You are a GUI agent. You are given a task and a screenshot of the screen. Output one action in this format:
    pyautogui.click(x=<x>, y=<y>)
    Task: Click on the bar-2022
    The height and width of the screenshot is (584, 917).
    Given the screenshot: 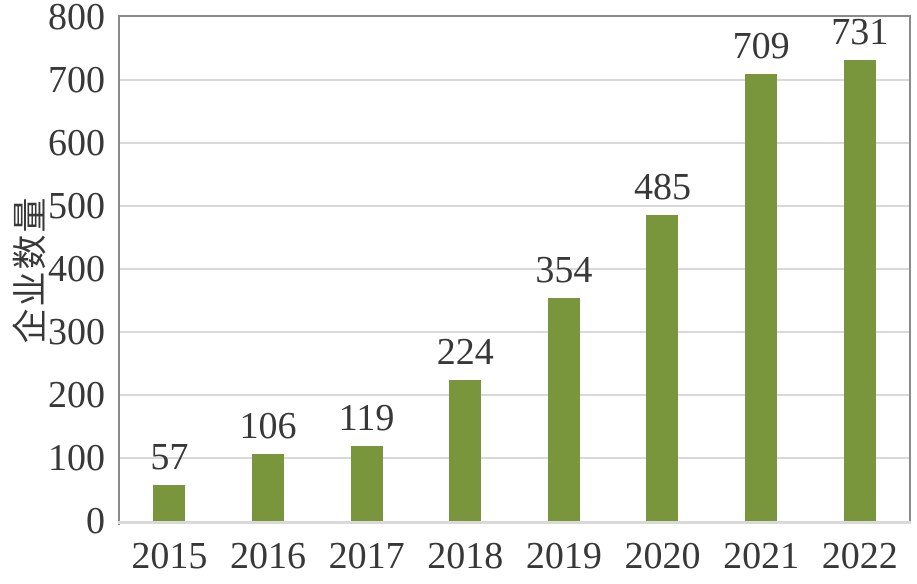 What is the action you would take?
    pyautogui.click(x=859, y=290)
    